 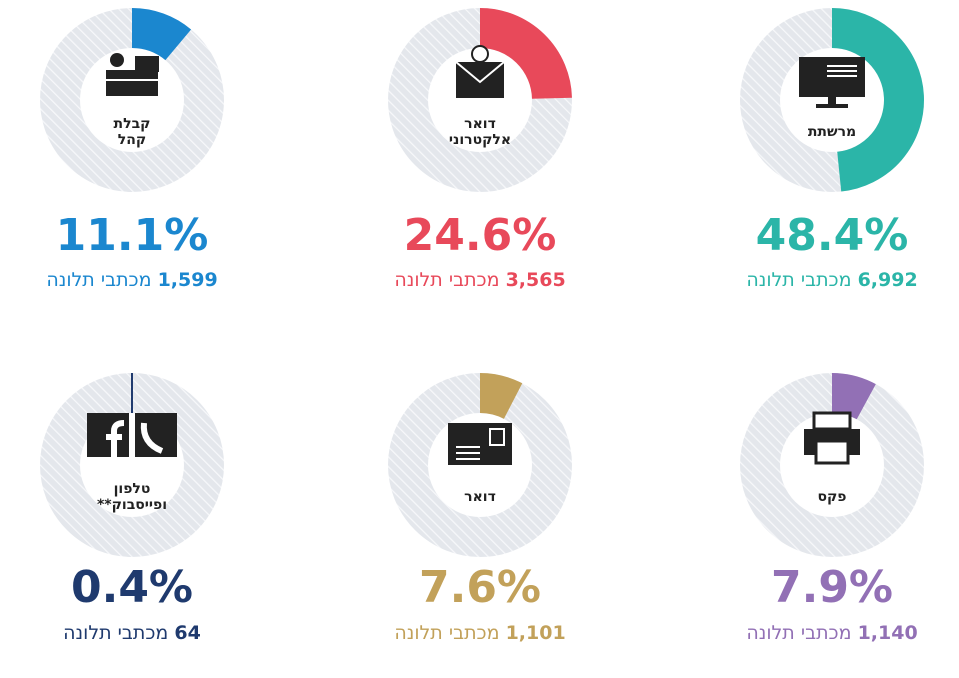 What do you see at coordinates (480, 140) in the screenshot?
I see `channel-label: אלקטרוני` at bounding box center [480, 140].